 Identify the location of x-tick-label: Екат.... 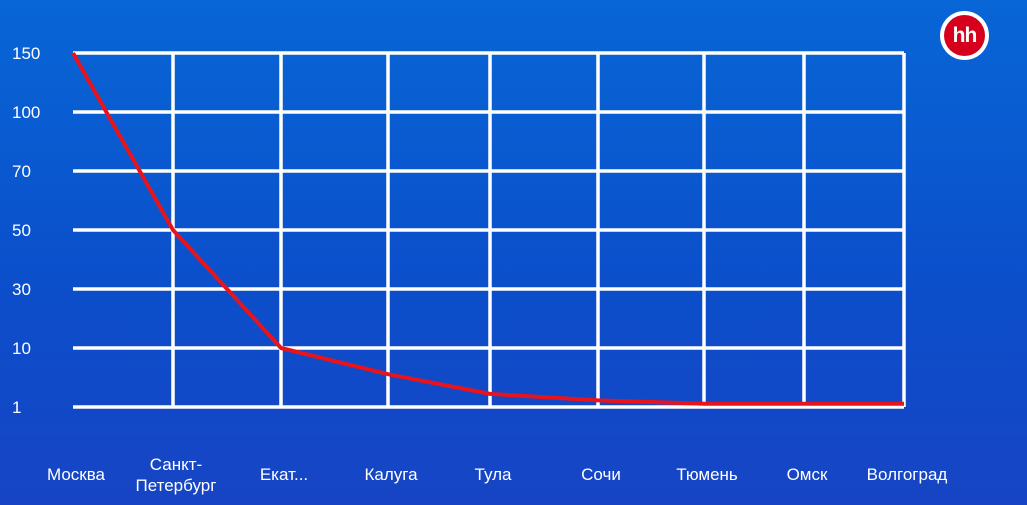
(284, 474).